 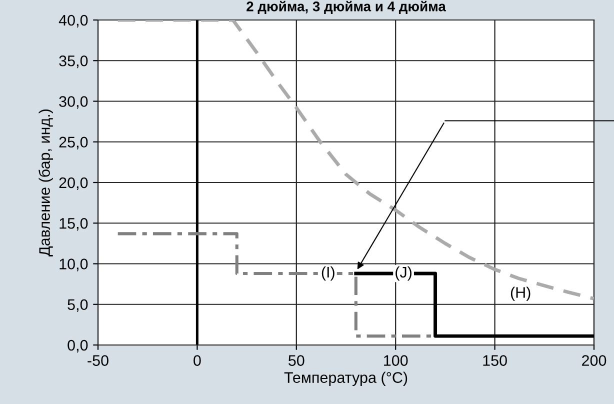 I want to click on x-tick-label: -50, so click(x=98, y=360).